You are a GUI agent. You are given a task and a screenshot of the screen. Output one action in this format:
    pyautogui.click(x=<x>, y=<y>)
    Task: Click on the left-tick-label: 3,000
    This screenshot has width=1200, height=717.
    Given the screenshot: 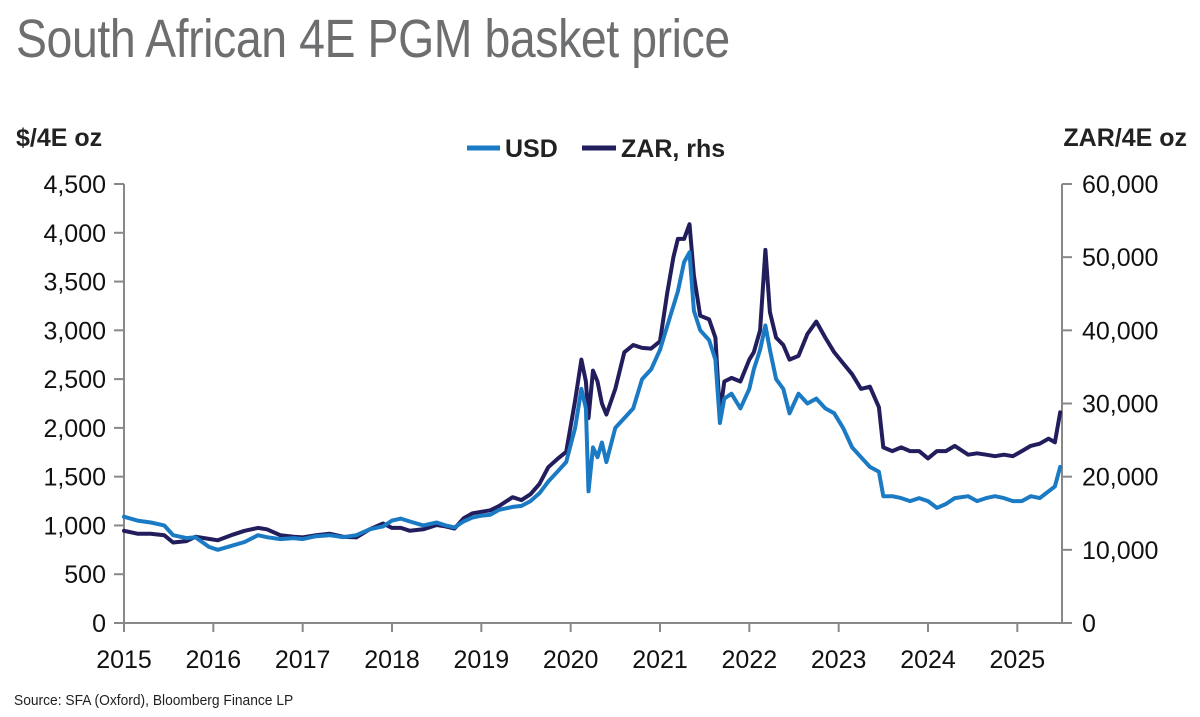 What is the action you would take?
    pyautogui.click(x=74, y=331)
    